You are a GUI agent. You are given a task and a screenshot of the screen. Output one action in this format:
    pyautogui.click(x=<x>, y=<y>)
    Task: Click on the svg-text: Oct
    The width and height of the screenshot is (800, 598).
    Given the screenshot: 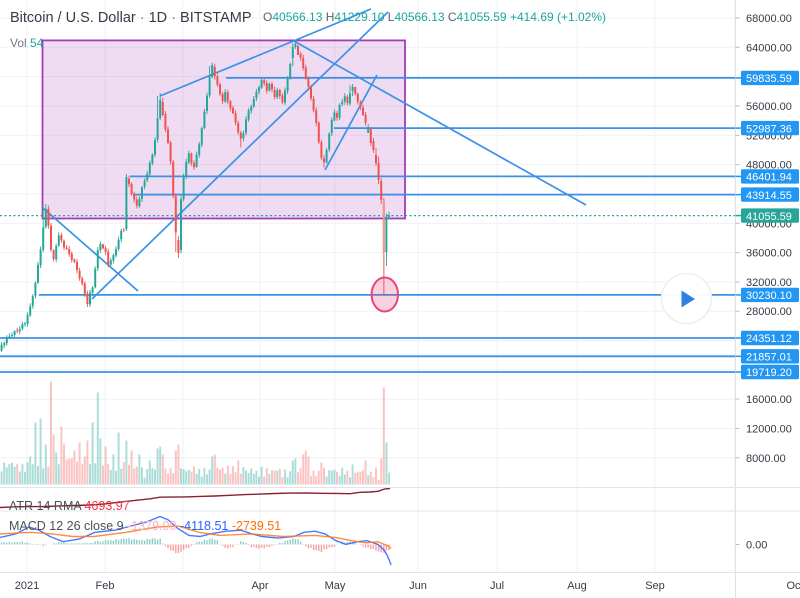 What is the action you would take?
    pyautogui.click(x=793, y=586)
    